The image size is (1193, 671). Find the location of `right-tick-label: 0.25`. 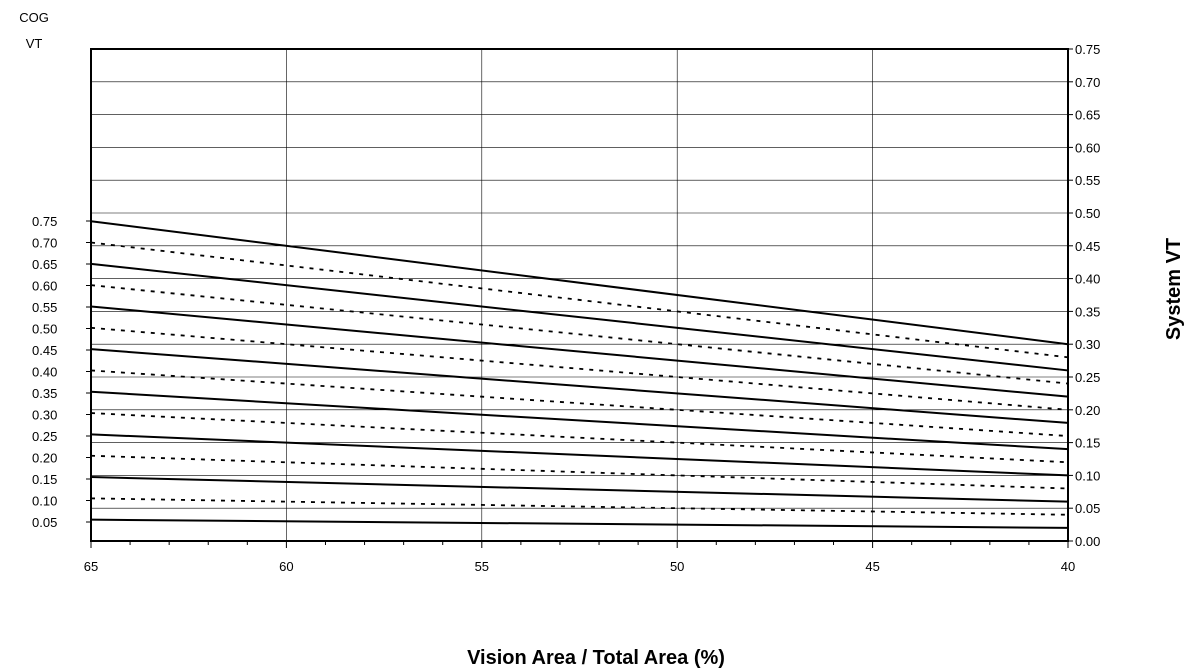

right-tick-label: 0.25 is located at coordinates (1087, 377).